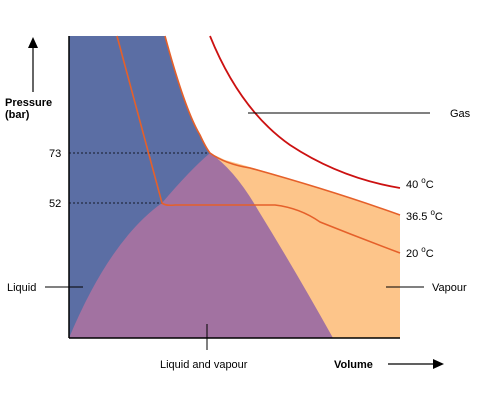 The width and height of the screenshot is (480, 400). I want to click on isotherm-36-5-label: 36.5 oC, so click(424, 215).